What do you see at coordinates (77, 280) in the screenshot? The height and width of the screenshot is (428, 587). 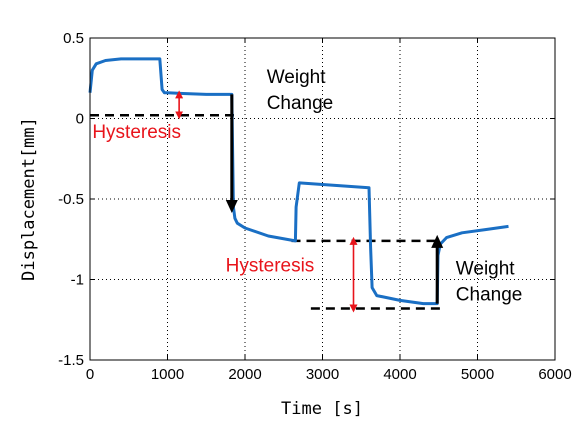 I see `y-tick-label: -1` at bounding box center [77, 280].